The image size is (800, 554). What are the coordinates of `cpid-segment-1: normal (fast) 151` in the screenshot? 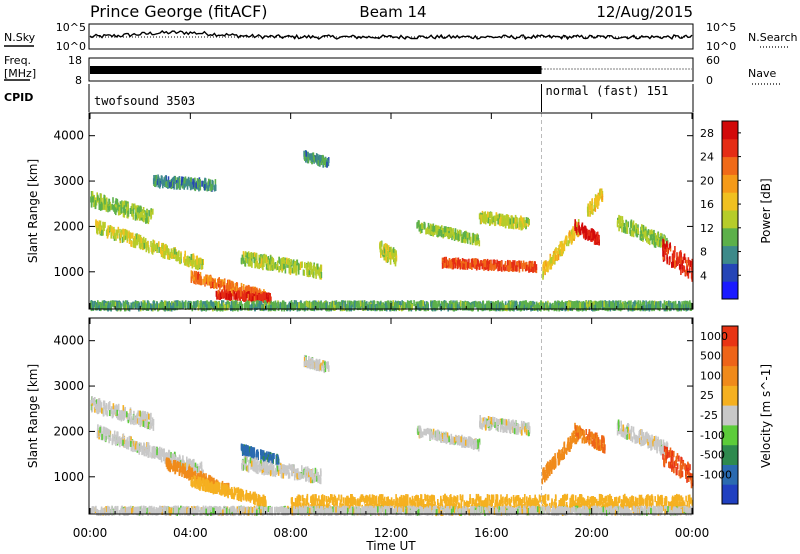 It's located at (607, 91).